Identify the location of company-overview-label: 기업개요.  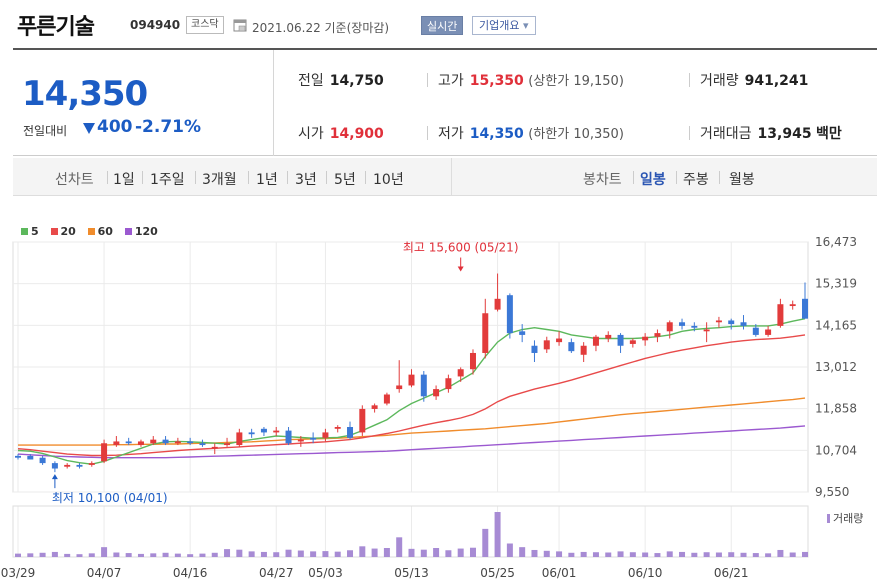
(499, 25).